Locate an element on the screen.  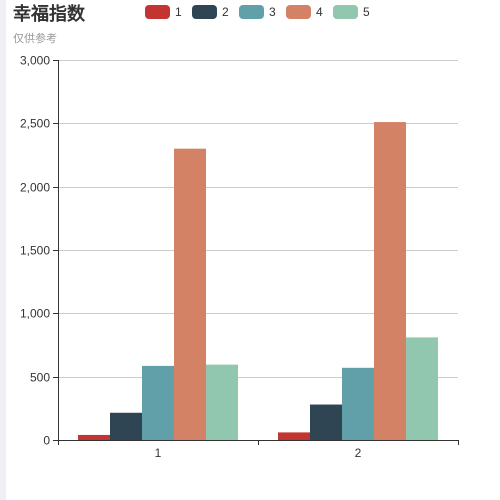
legend-label-2: 2 is located at coordinates (225, 12).